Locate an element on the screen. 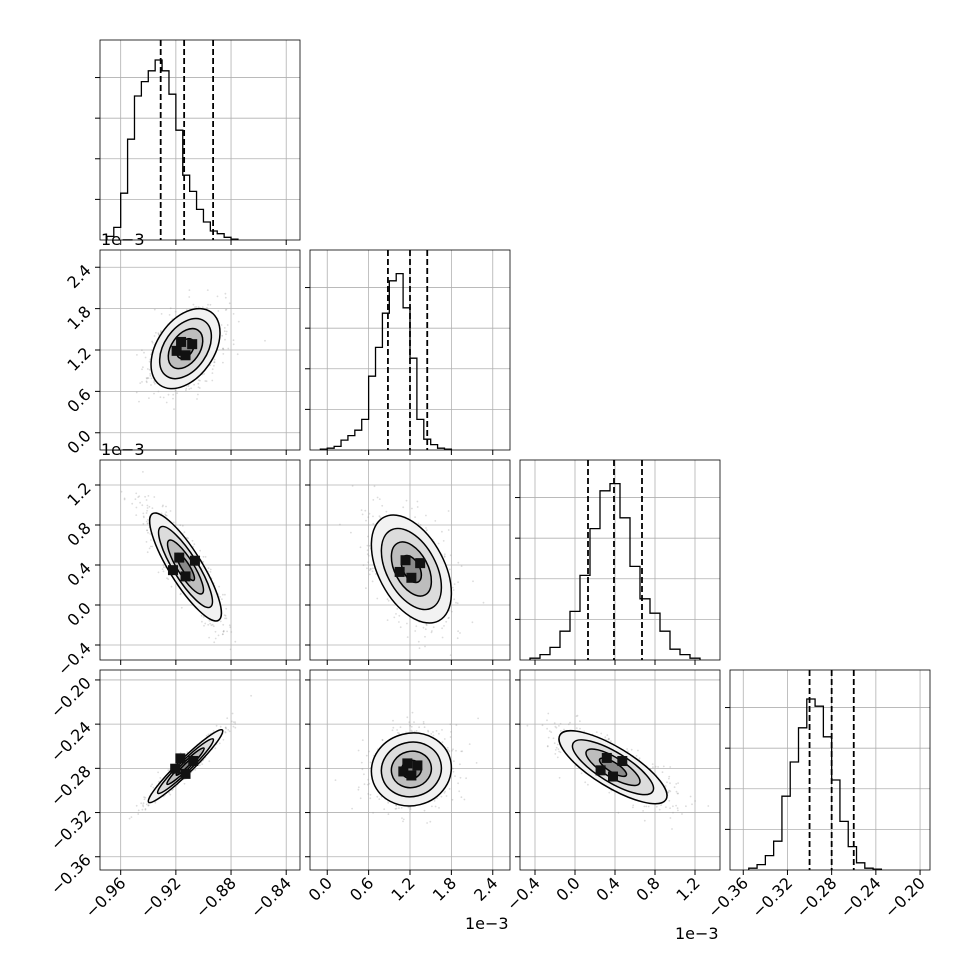 The image size is (970, 970). marginal-panel-p1 is located at coordinates (407, 350).